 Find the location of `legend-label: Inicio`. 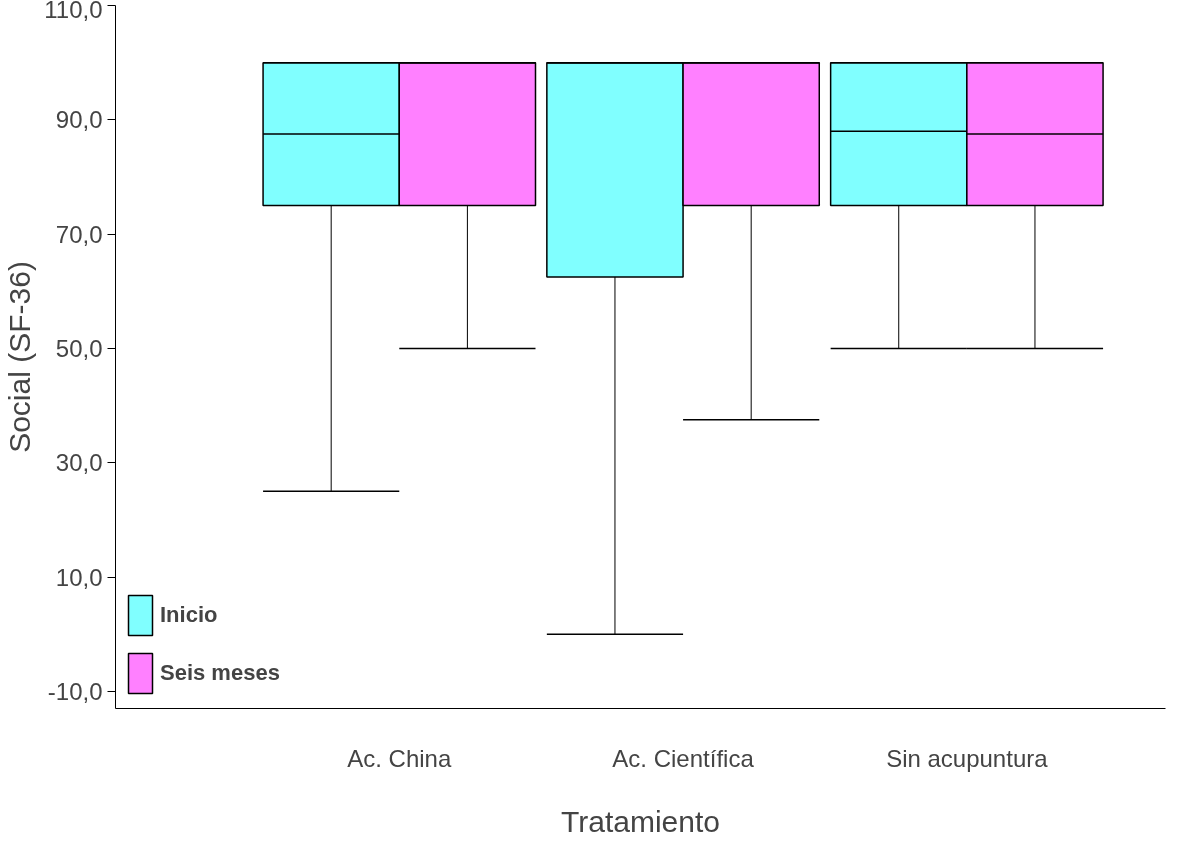

legend-label: Inicio is located at coordinates (189, 615).